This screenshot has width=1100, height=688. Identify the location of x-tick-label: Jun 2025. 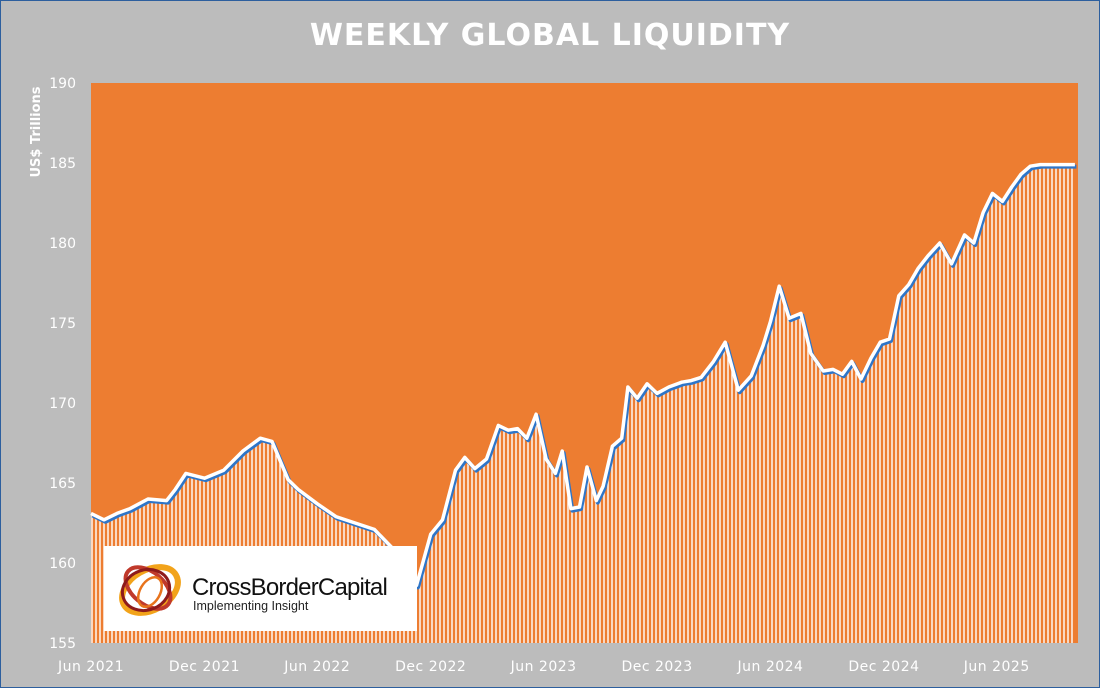
(996, 667).